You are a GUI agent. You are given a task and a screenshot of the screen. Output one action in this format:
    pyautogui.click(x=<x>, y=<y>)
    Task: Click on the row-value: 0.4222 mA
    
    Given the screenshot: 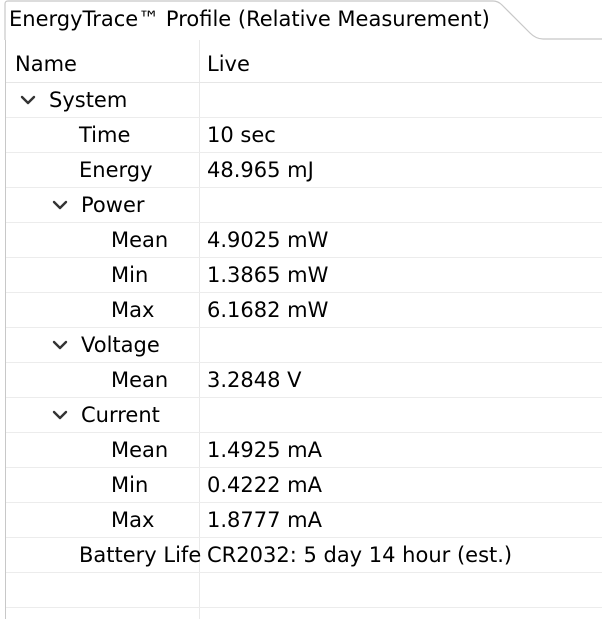 What is the action you would take?
    pyautogui.click(x=264, y=485)
    